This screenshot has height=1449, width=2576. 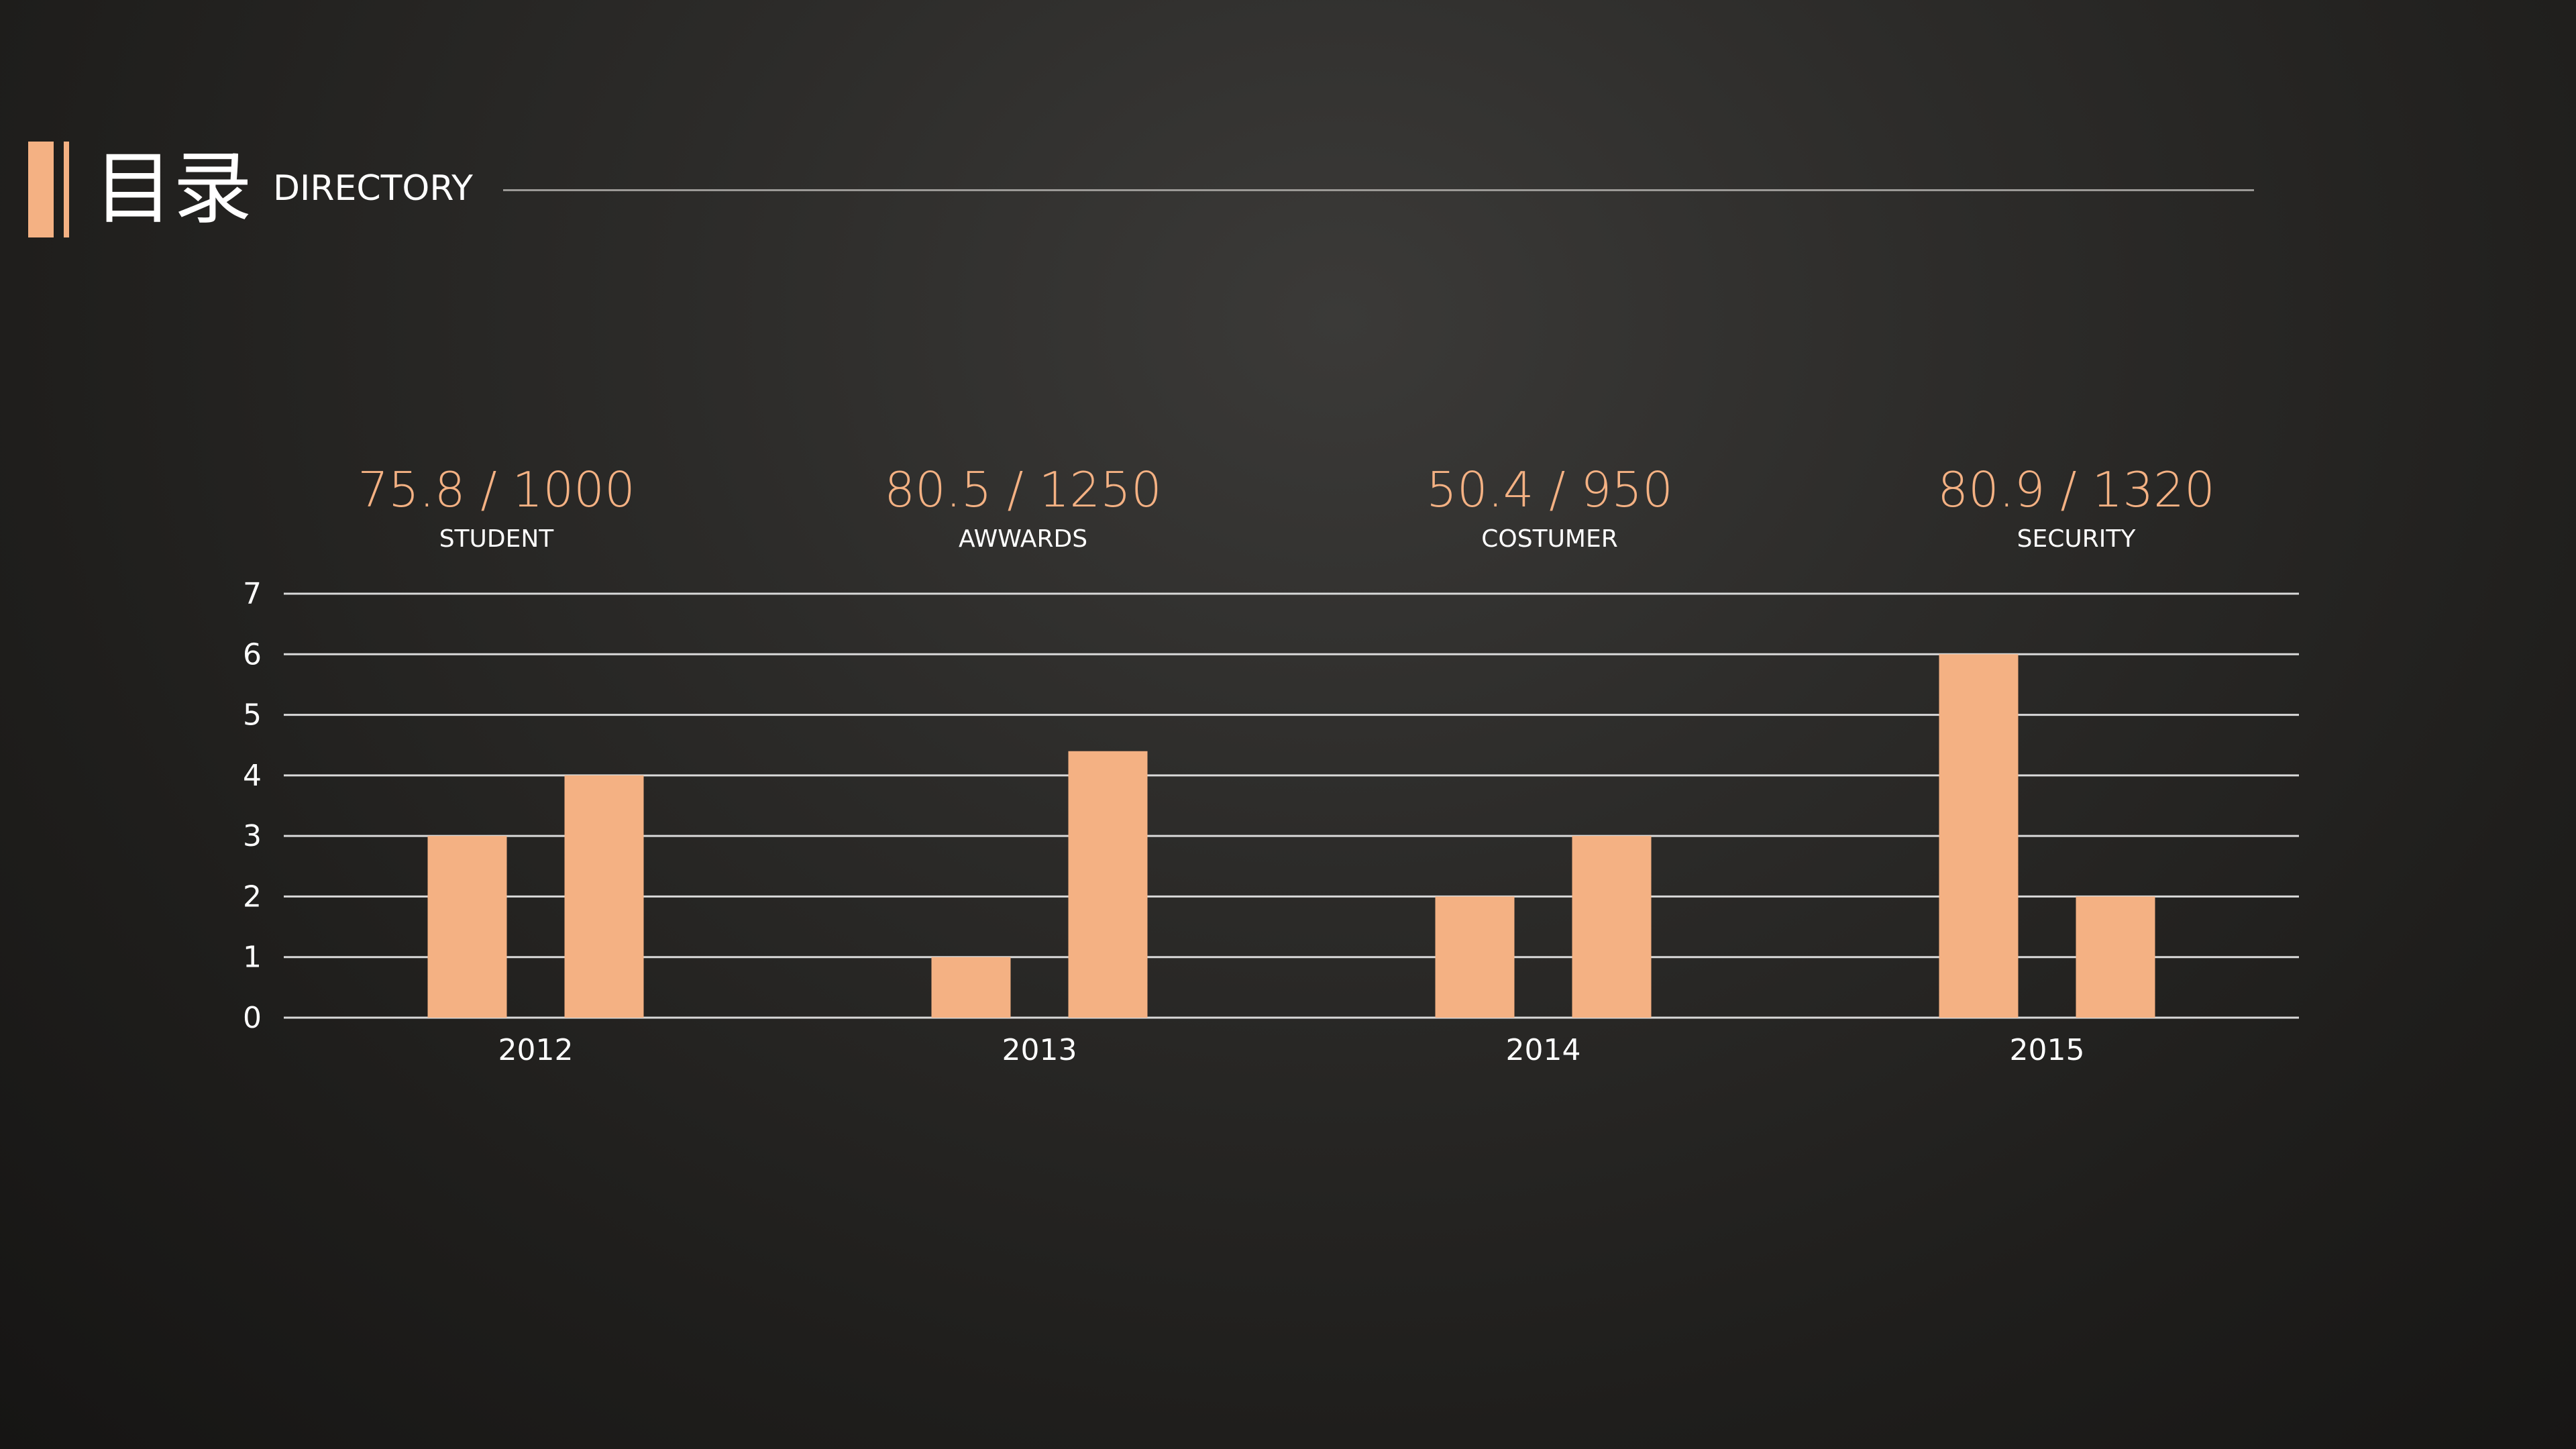 What do you see at coordinates (252, 1018) in the screenshot?
I see `y-tick-label: 0` at bounding box center [252, 1018].